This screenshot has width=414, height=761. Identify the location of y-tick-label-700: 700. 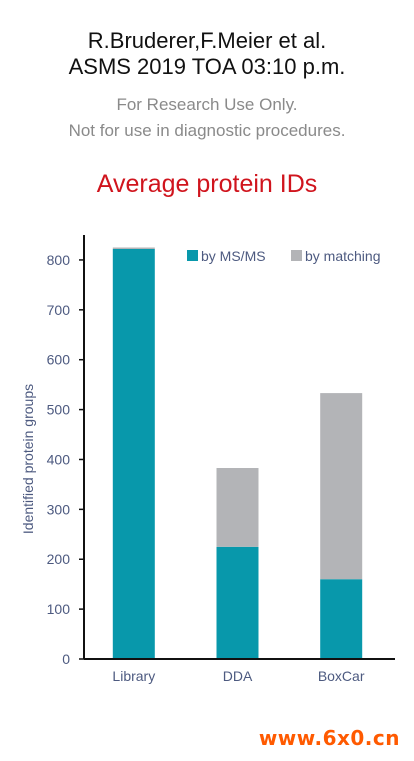
(59, 310).